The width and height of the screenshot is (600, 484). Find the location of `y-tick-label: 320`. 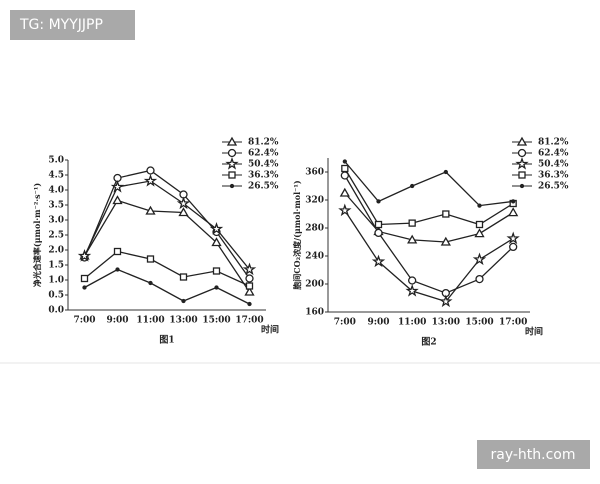

y-tick-label: 320 is located at coordinates (314, 201).